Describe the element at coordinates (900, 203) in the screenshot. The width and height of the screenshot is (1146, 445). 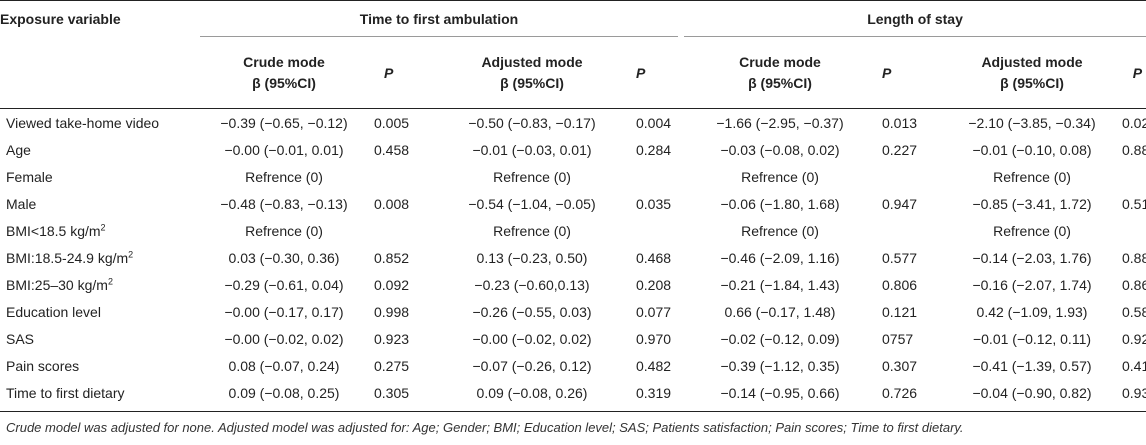
I see `p-value-cell: 0.947` at that location.